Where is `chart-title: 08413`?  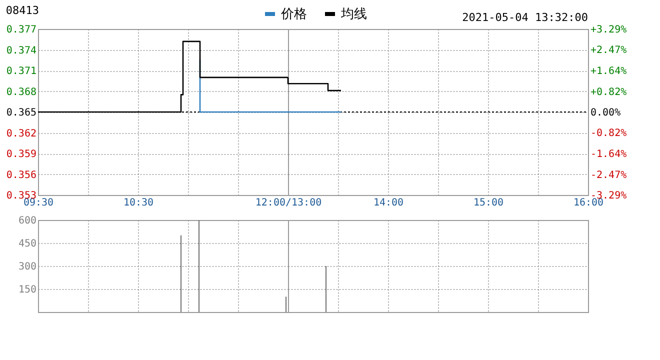 chart-title: 08413 is located at coordinates (23, 10).